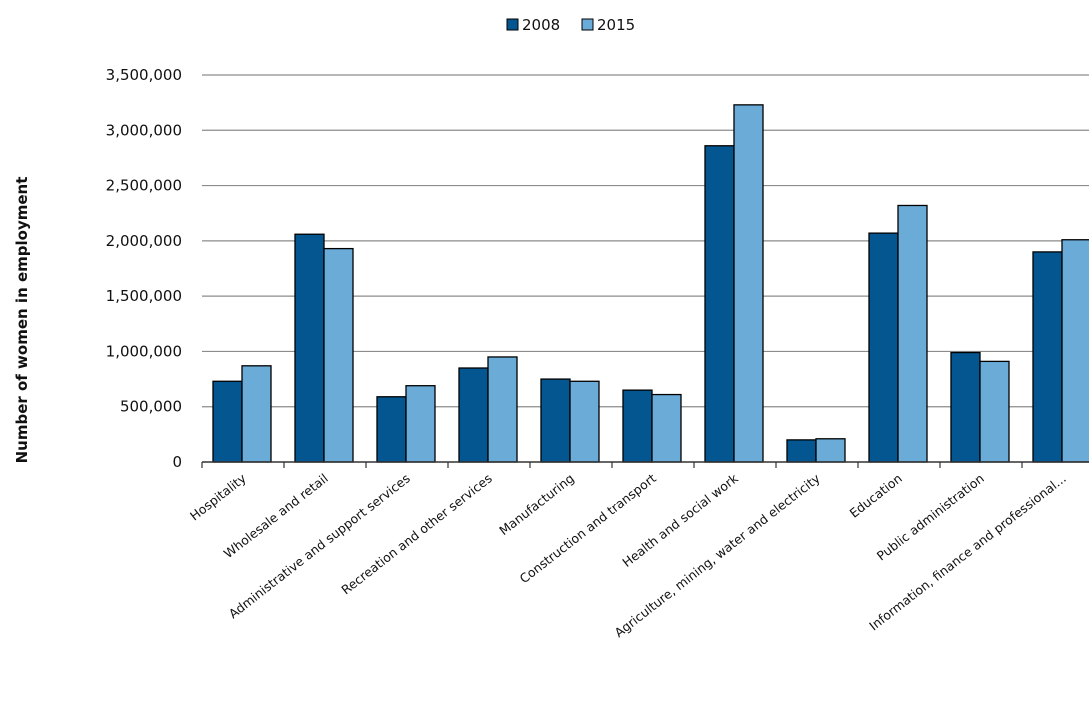 The width and height of the screenshot is (1089, 702). I want to click on legend-label-2015: 2015, so click(616, 25).